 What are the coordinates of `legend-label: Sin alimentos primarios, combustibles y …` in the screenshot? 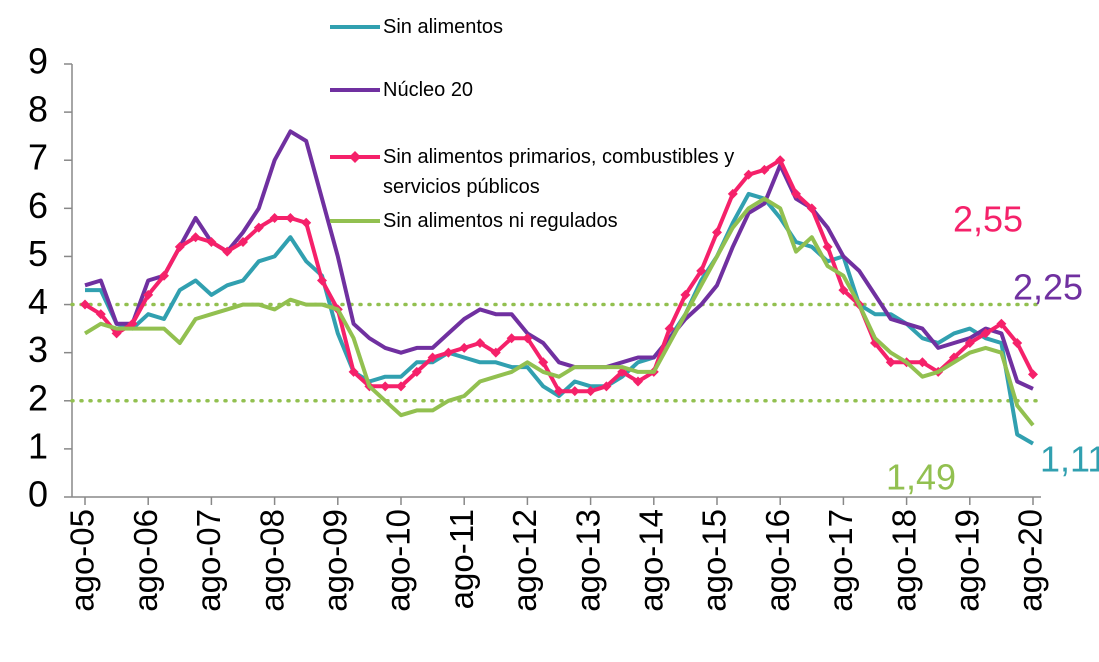 It's located at (559, 172).